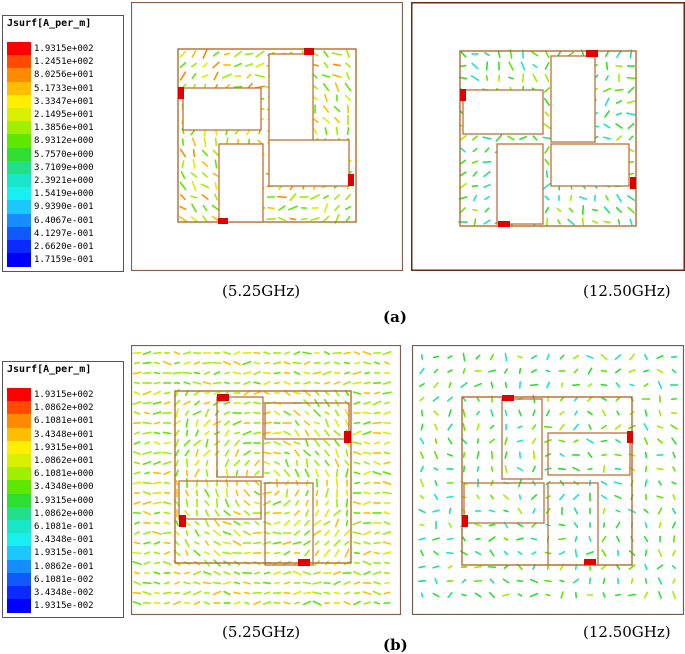 The width and height of the screenshot is (685, 654). What do you see at coordinates (64, 513) in the screenshot?
I see `legend-b-label: 1.0862e+000` at bounding box center [64, 513].